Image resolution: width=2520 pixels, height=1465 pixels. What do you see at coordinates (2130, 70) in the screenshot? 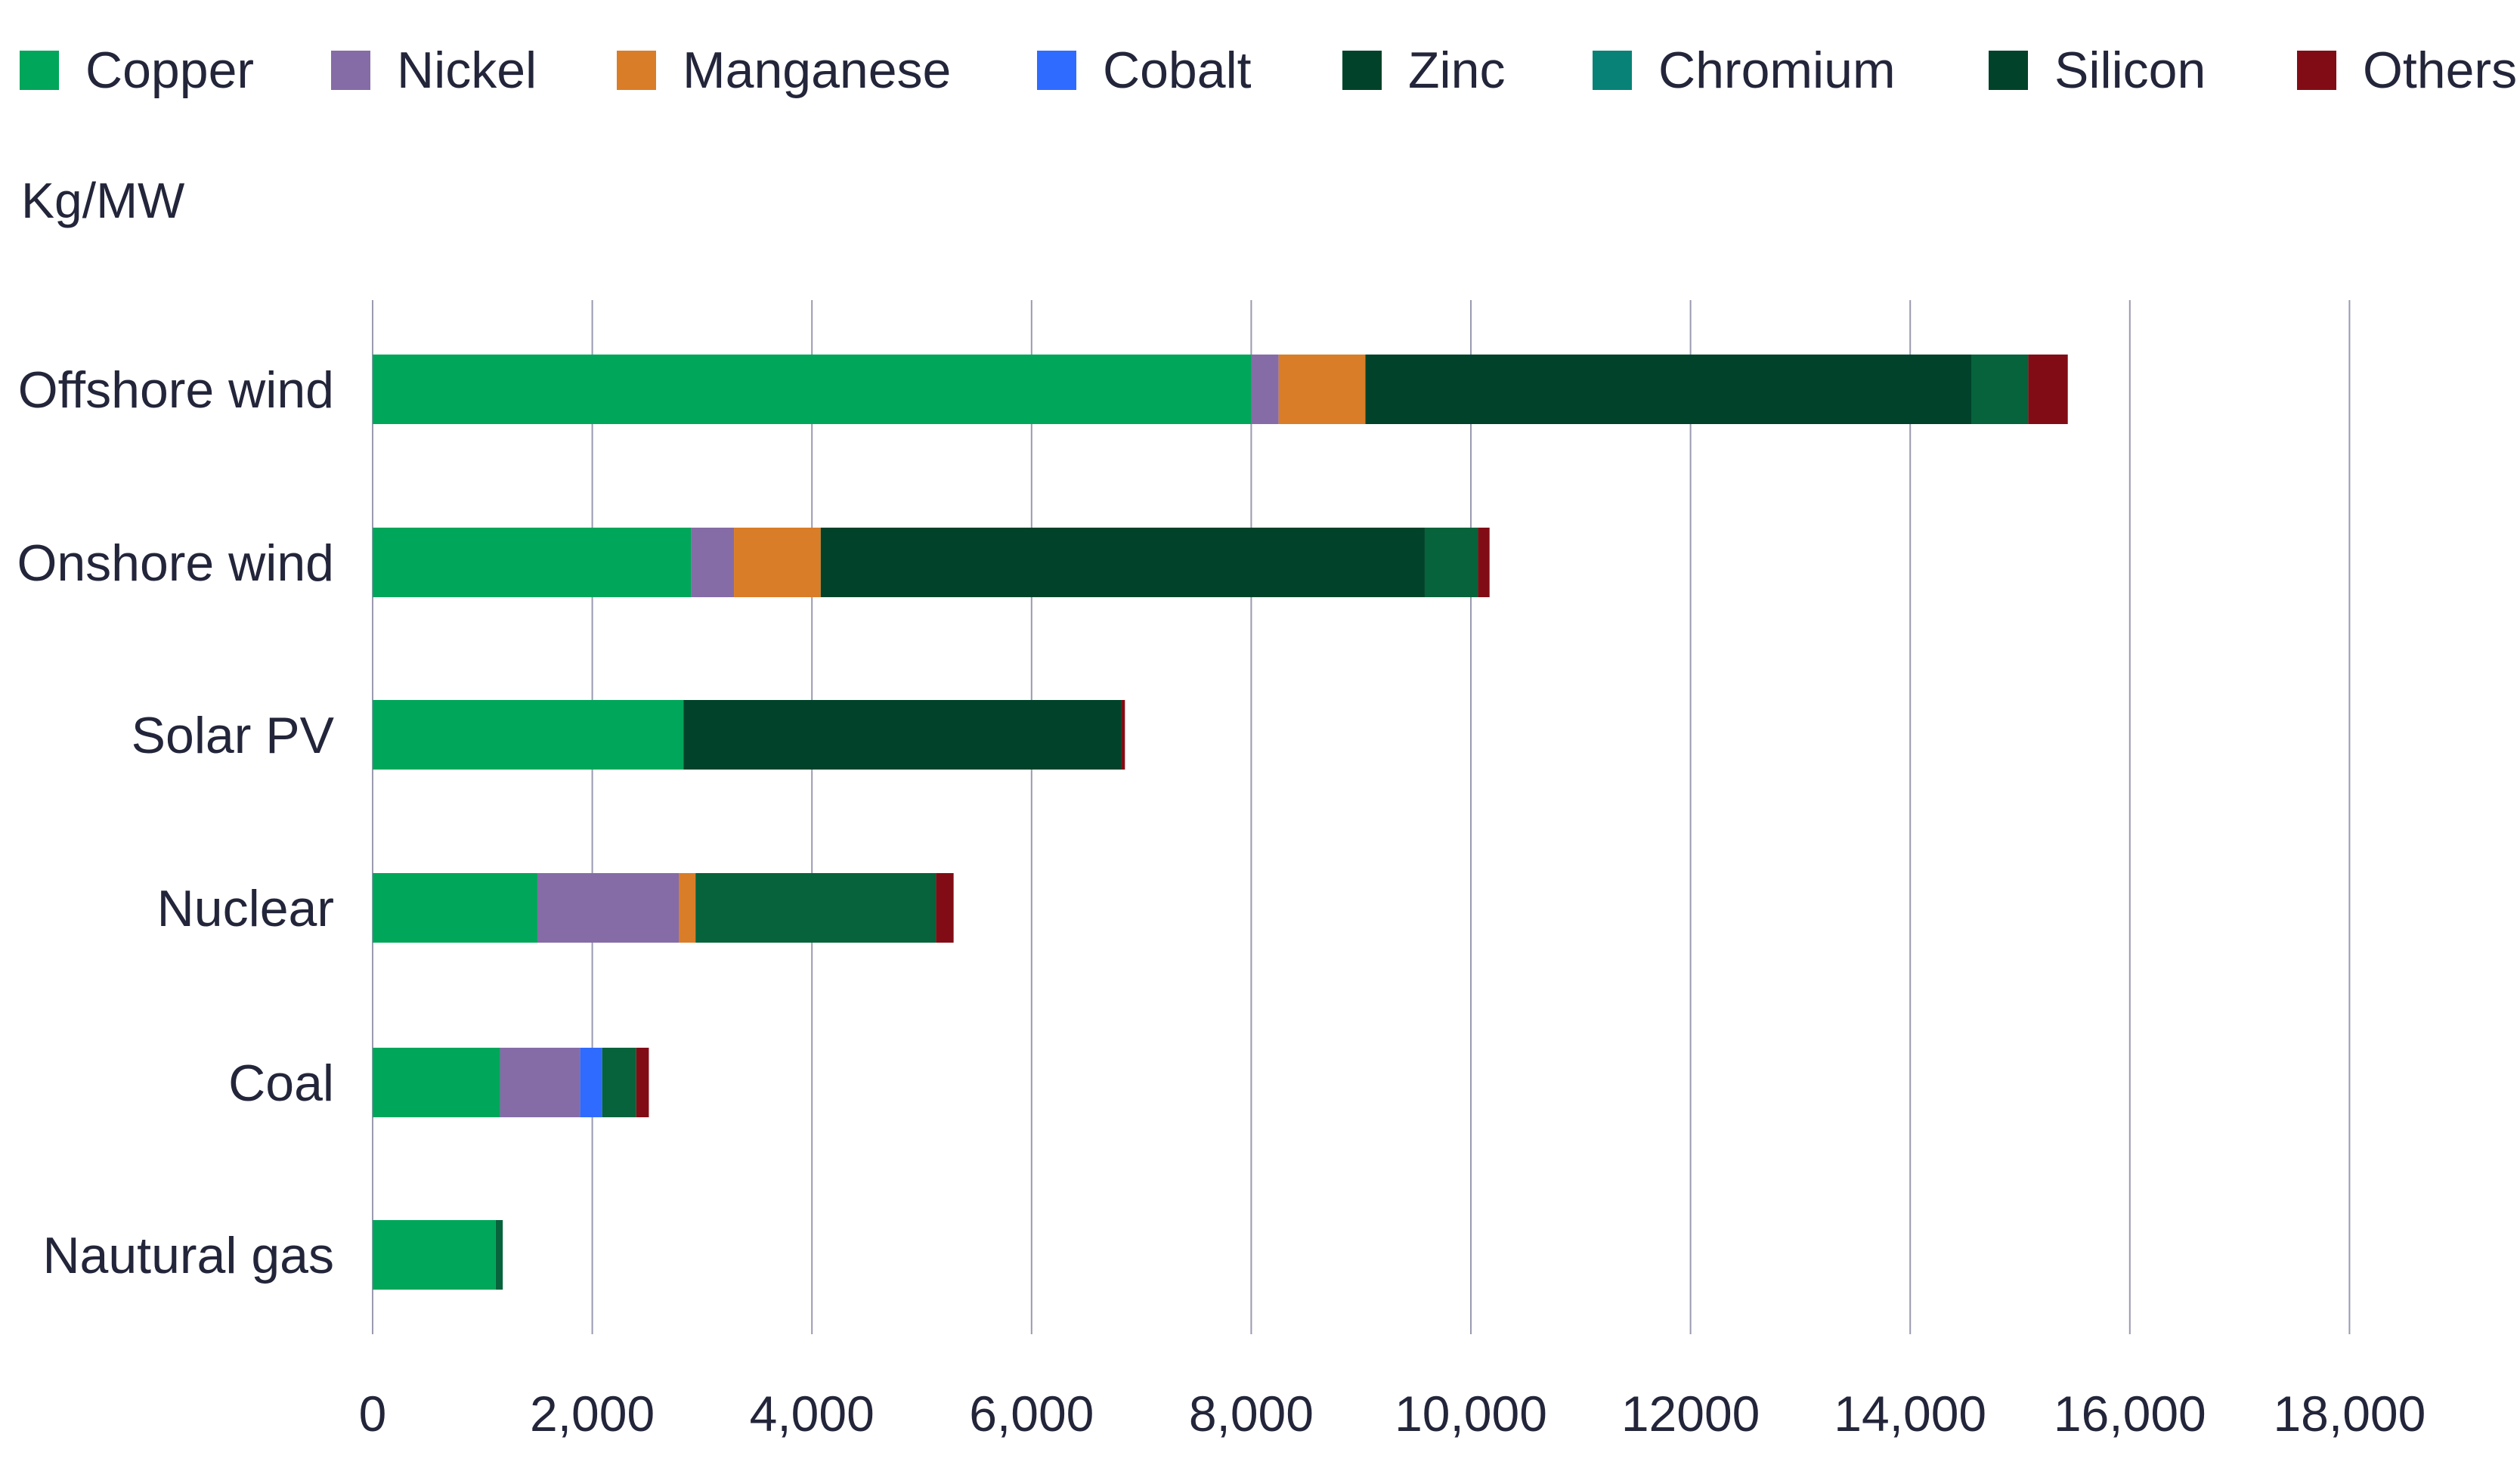
I see `legend-label-silicon: Silicon` at bounding box center [2130, 70].